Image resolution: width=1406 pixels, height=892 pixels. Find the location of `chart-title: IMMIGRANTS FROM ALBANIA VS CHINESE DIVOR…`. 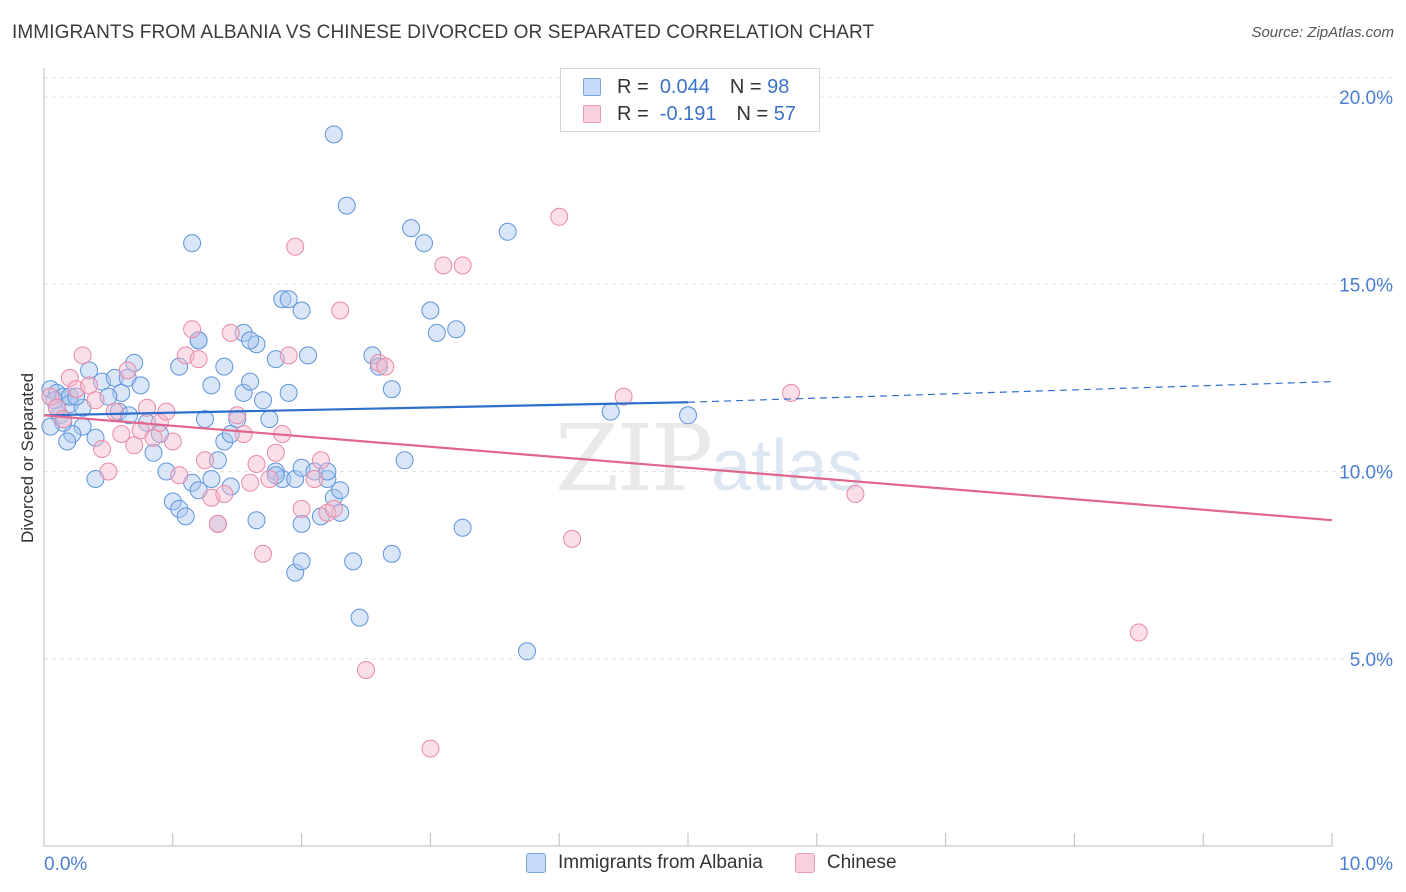

chart-title: IMMIGRANTS FROM ALBANIA VS CHINESE DIVOR… is located at coordinates (443, 32).